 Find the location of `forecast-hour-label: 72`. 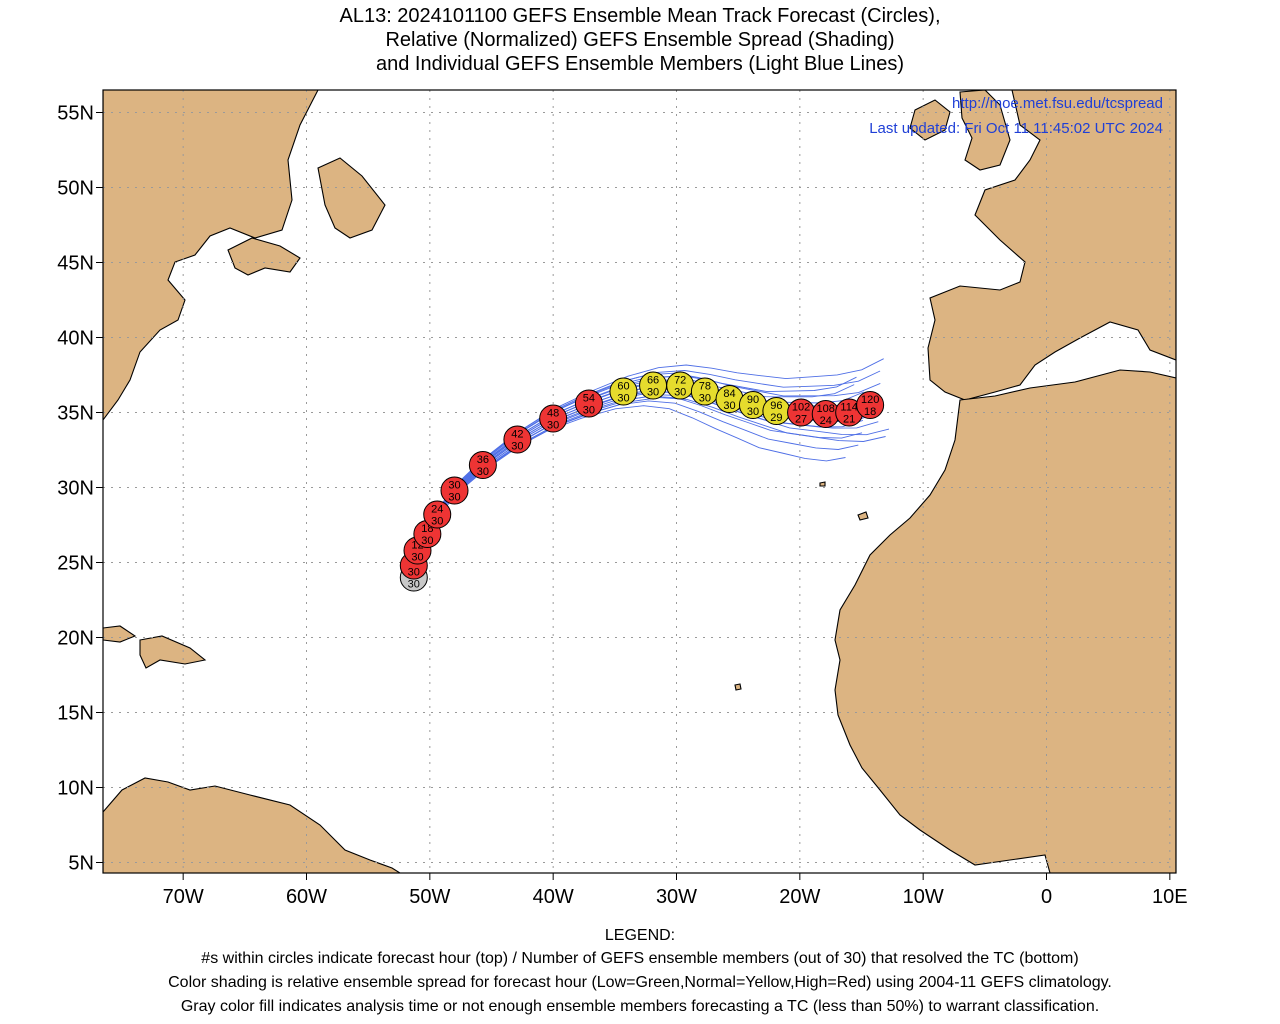

forecast-hour-label: 72 is located at coordinates (680, 381).